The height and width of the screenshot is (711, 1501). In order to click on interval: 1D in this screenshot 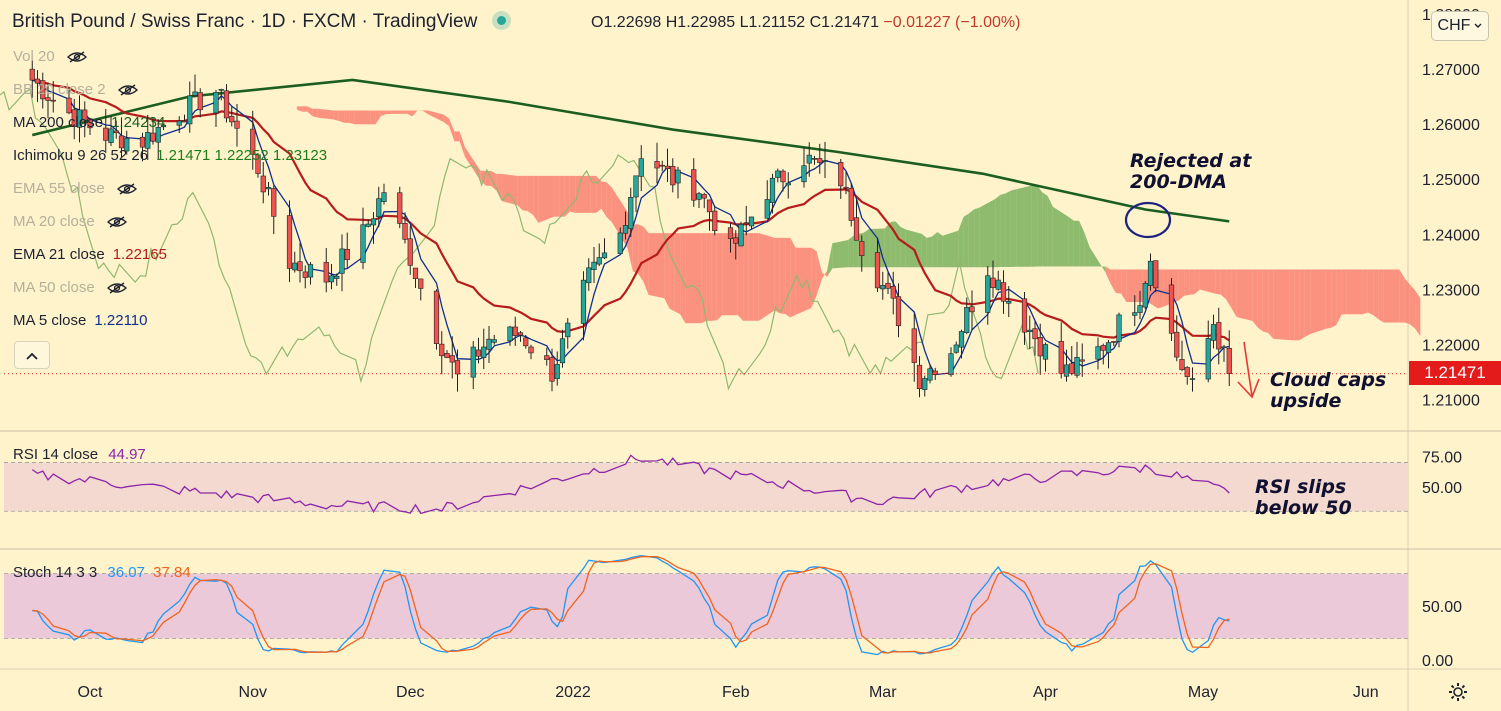, I will do `click(273, 21)`.